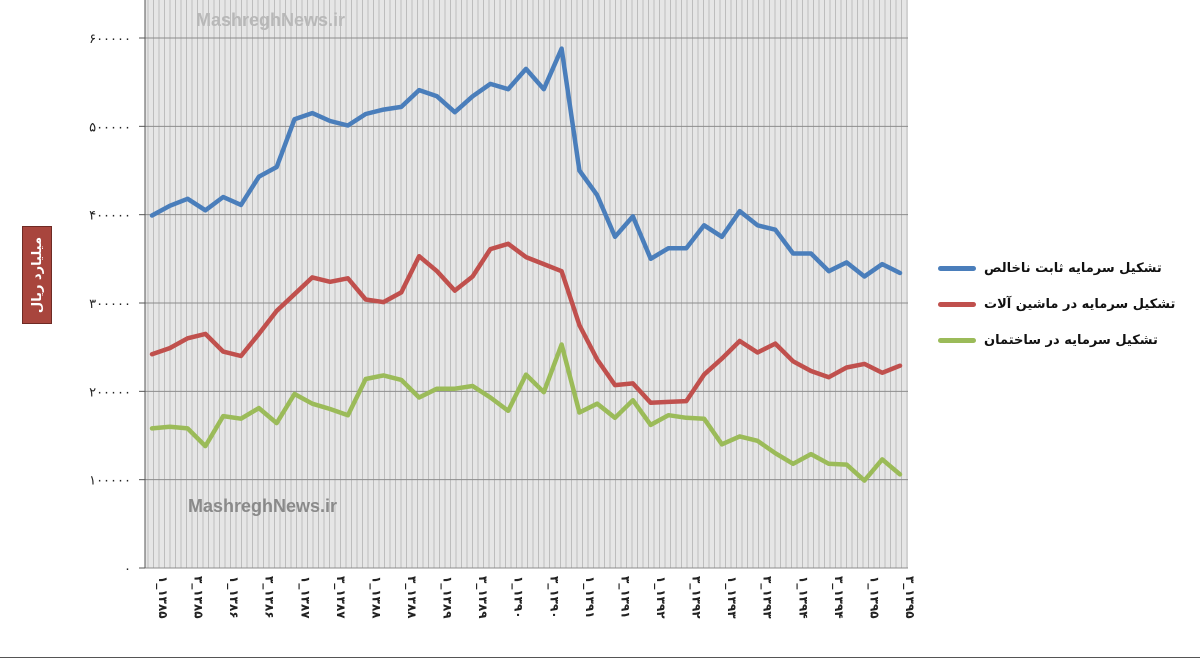 Image resolution: width=1200 pixels, height=664 pixels. What do you see at coordinates (110, 127) in the screenshot?
I see `y-tick-label: ۵۰۰۰۰۰` at bounding box center [110, 127].